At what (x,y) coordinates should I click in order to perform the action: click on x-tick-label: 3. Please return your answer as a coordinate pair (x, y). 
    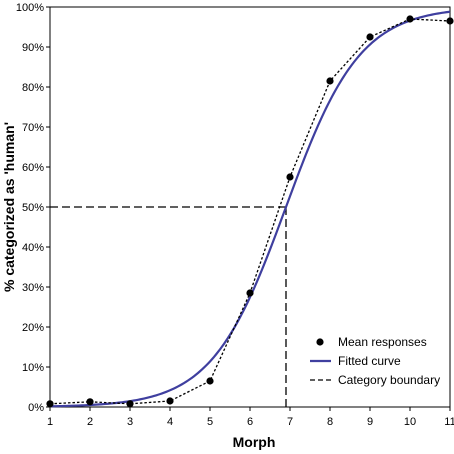
    Looking at the image, I should click on (130, 422).